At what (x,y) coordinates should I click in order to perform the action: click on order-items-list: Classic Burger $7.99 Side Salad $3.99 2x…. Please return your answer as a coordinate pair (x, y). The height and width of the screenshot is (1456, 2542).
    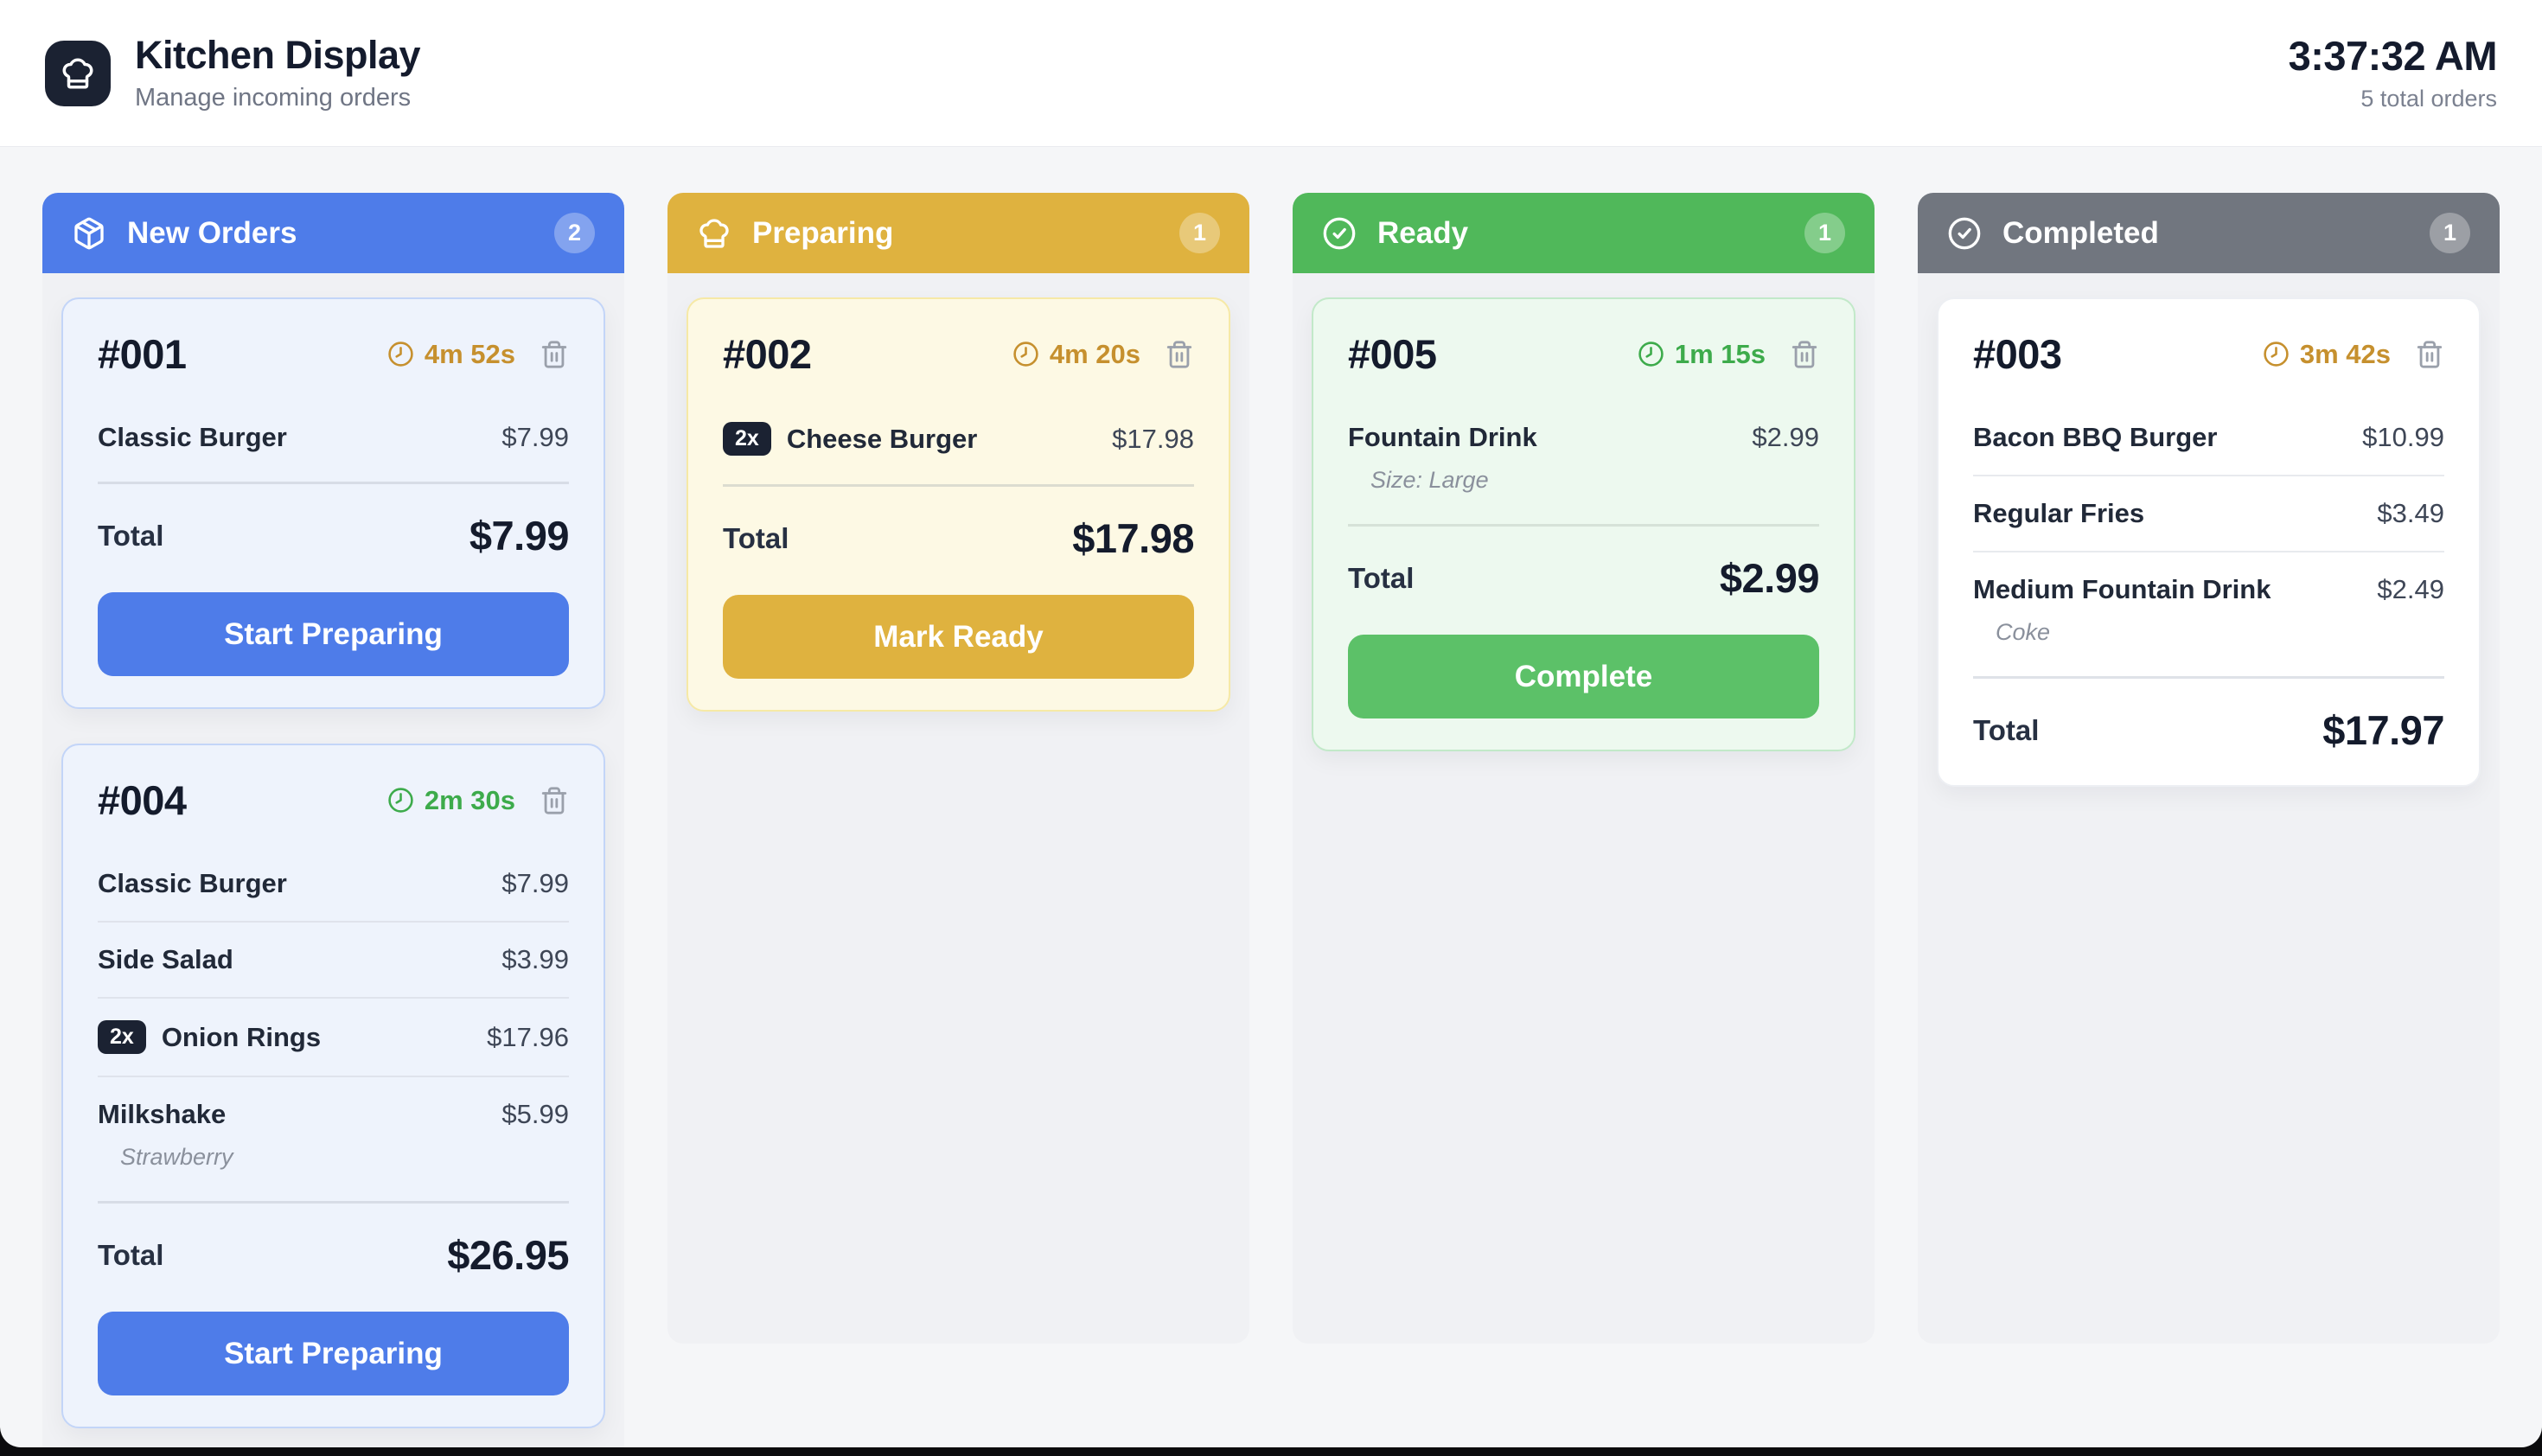
    Looking at the image, I should click on (333, 1020).